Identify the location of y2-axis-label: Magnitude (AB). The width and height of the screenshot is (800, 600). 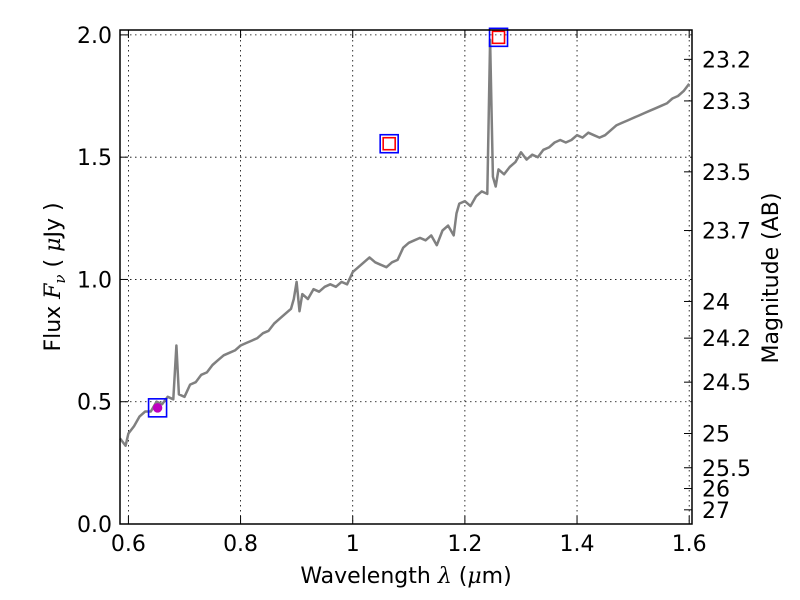
(771, 278).